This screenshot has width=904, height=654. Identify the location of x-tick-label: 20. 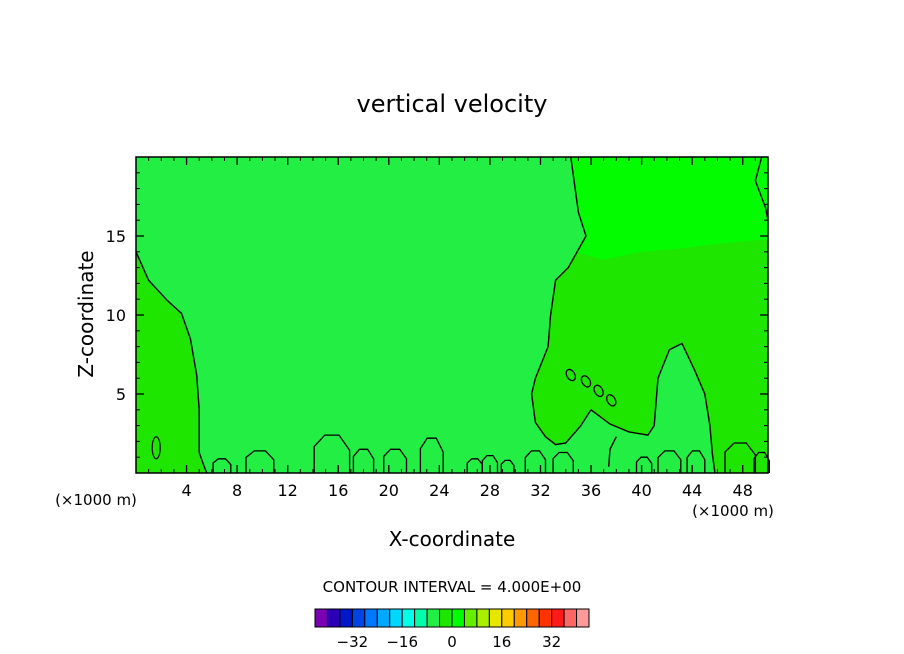
(389, 490).